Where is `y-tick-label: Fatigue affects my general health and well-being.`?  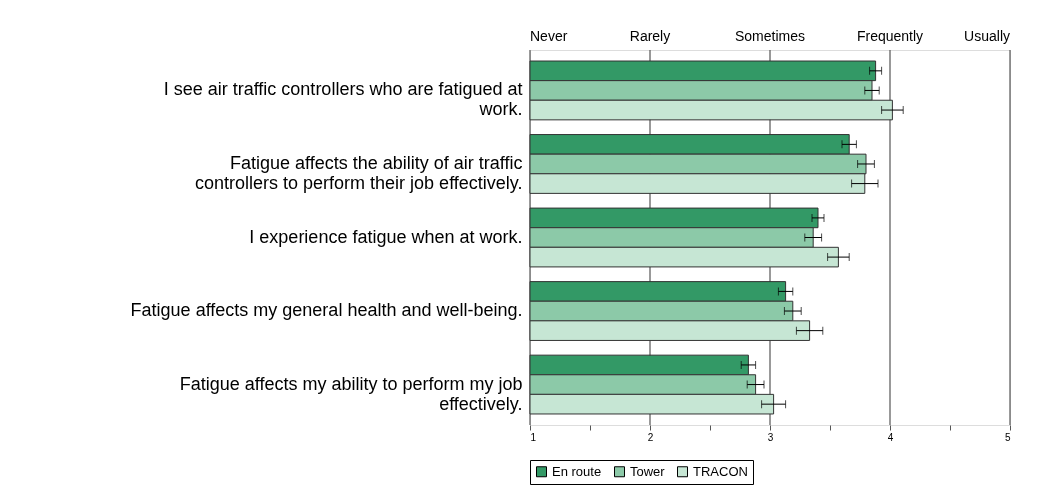
y-tick-label: Fatigue affects my general health and well-being. is located at coordinates (326, 310).